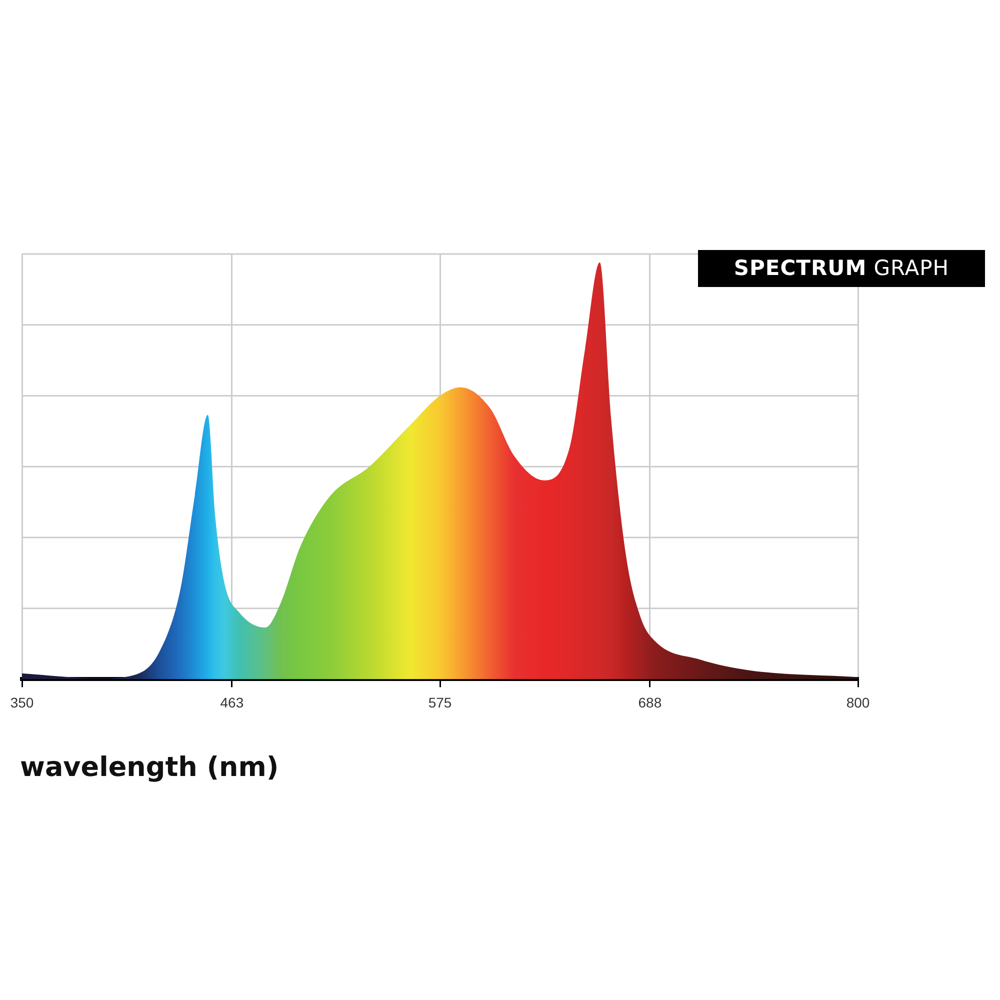 The width and height of the screenshot is (1000, 1000). I want to click on x-tick-label: 350, so click(22, 702).